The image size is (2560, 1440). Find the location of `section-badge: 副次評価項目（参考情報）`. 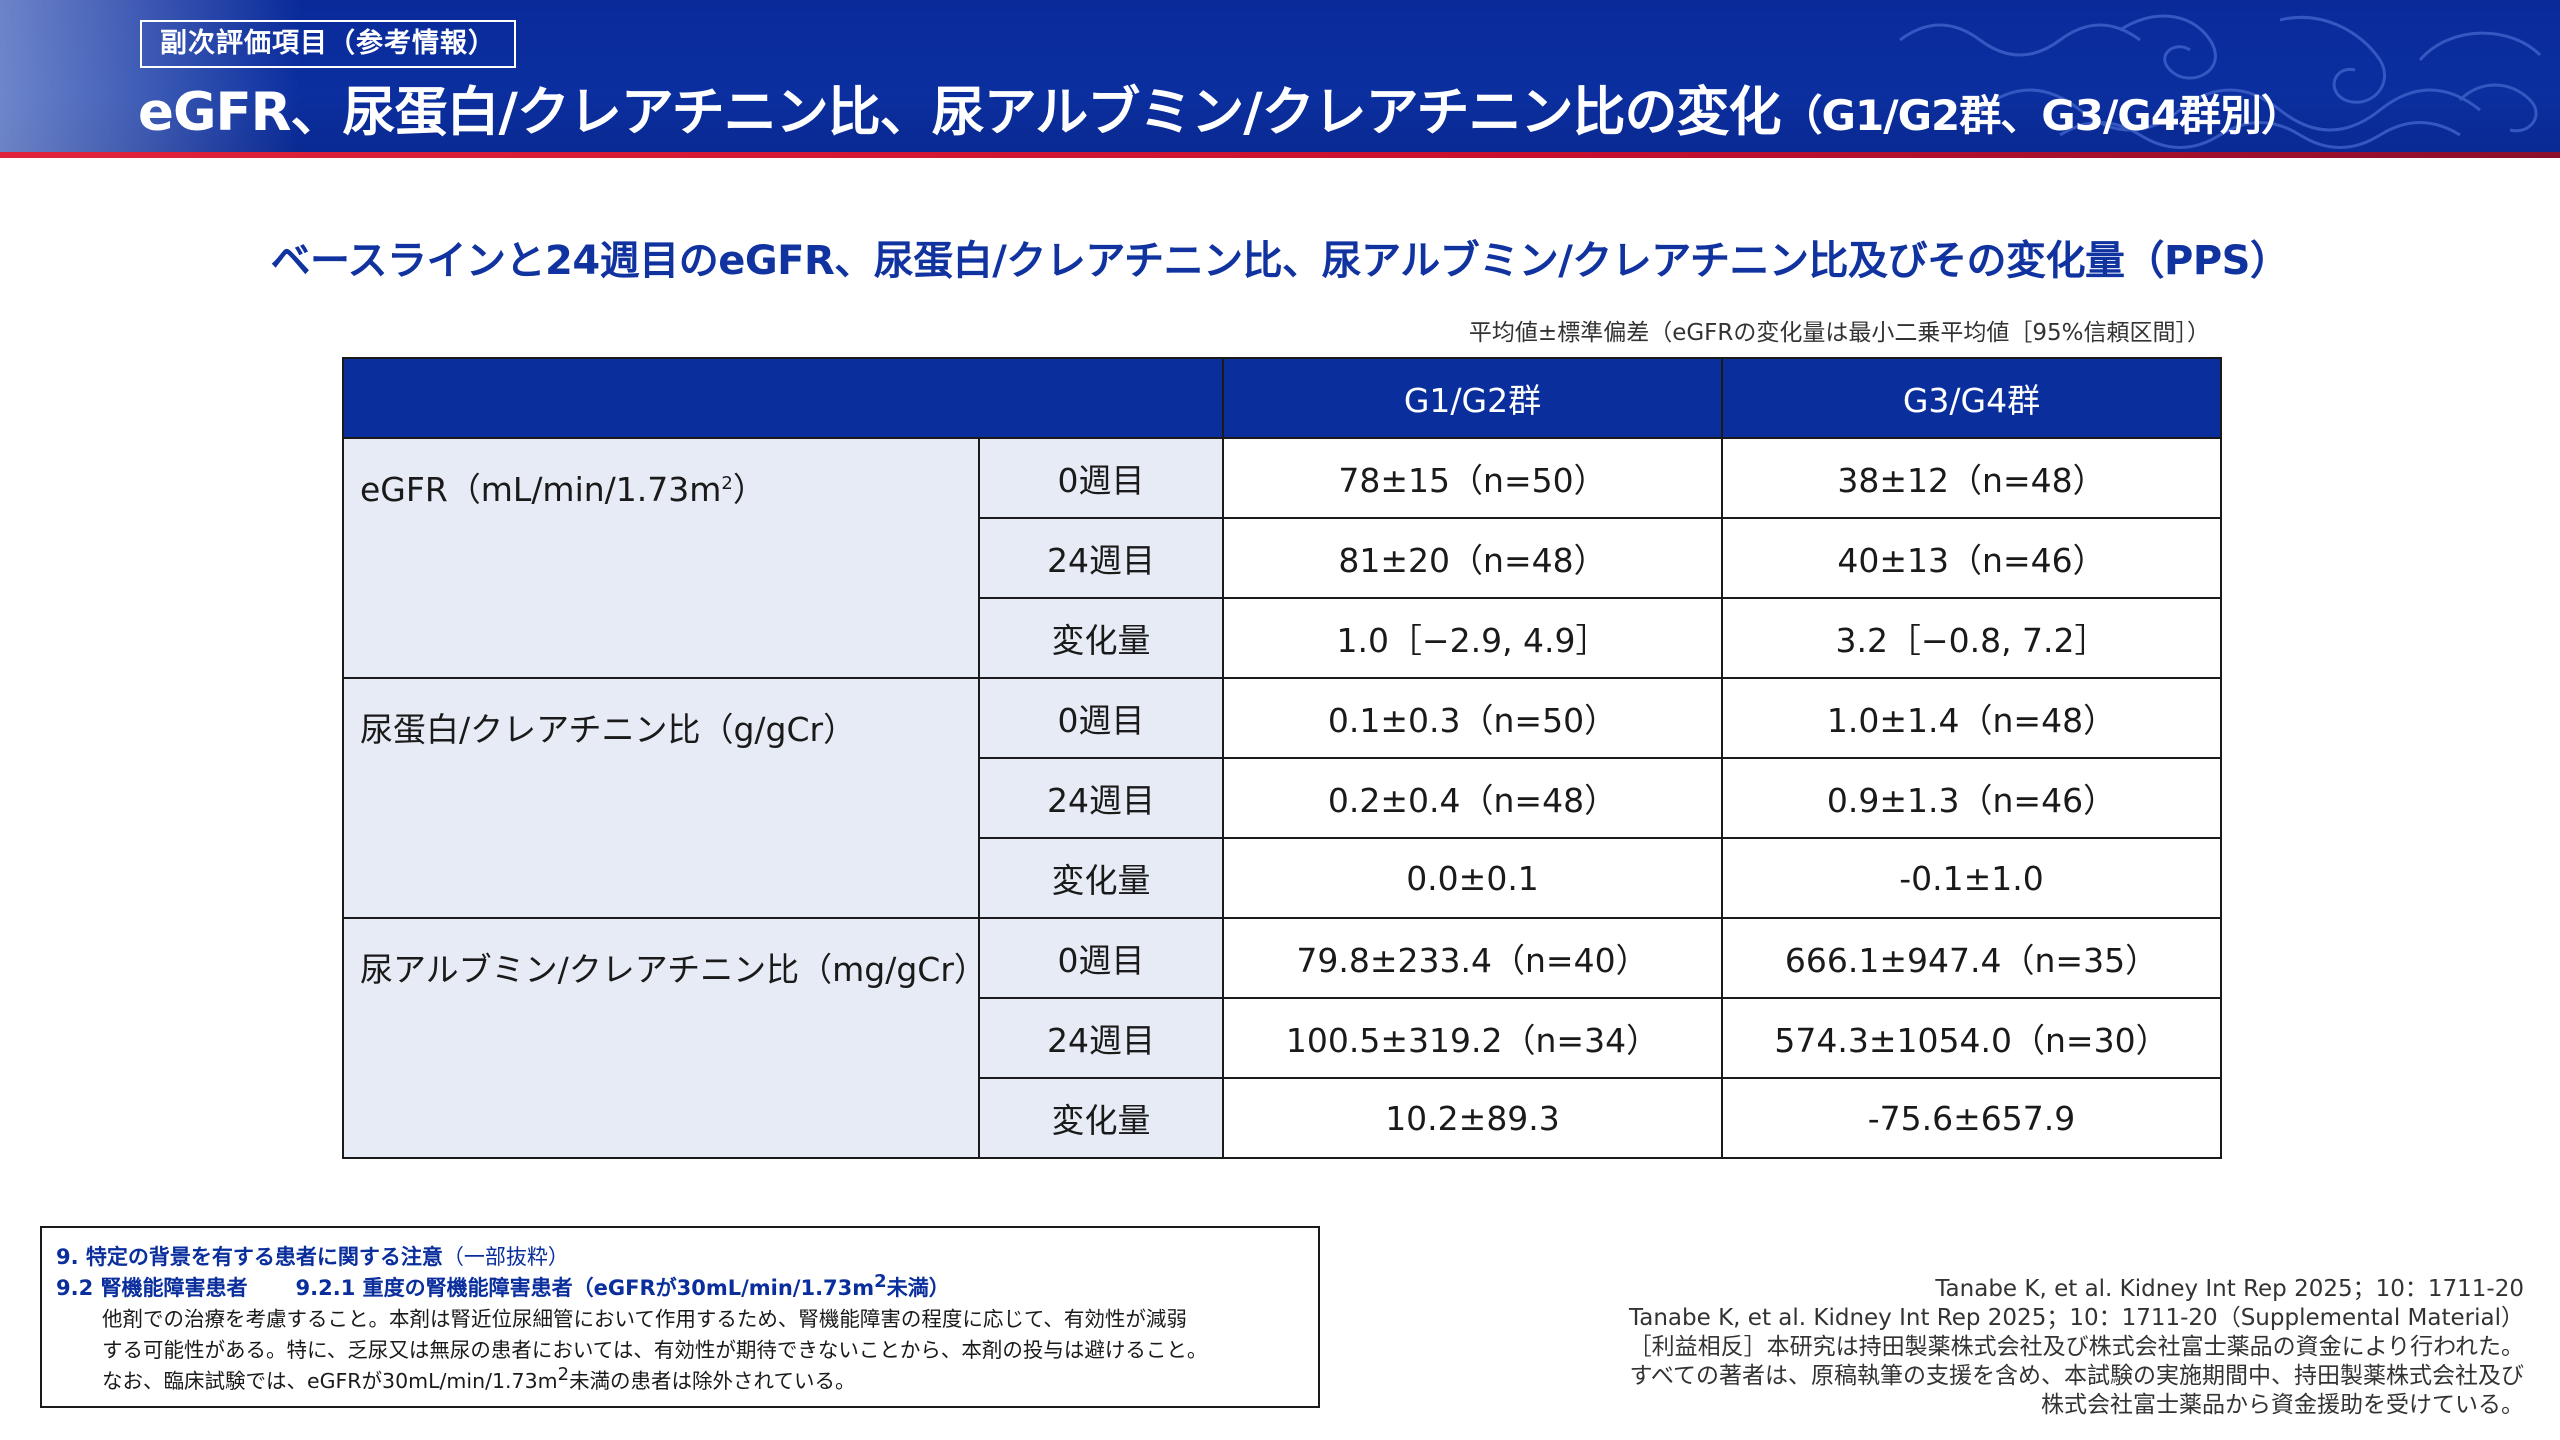

section-badge: 副次評価項目（参考情報） is located at coordinates (328, 44).